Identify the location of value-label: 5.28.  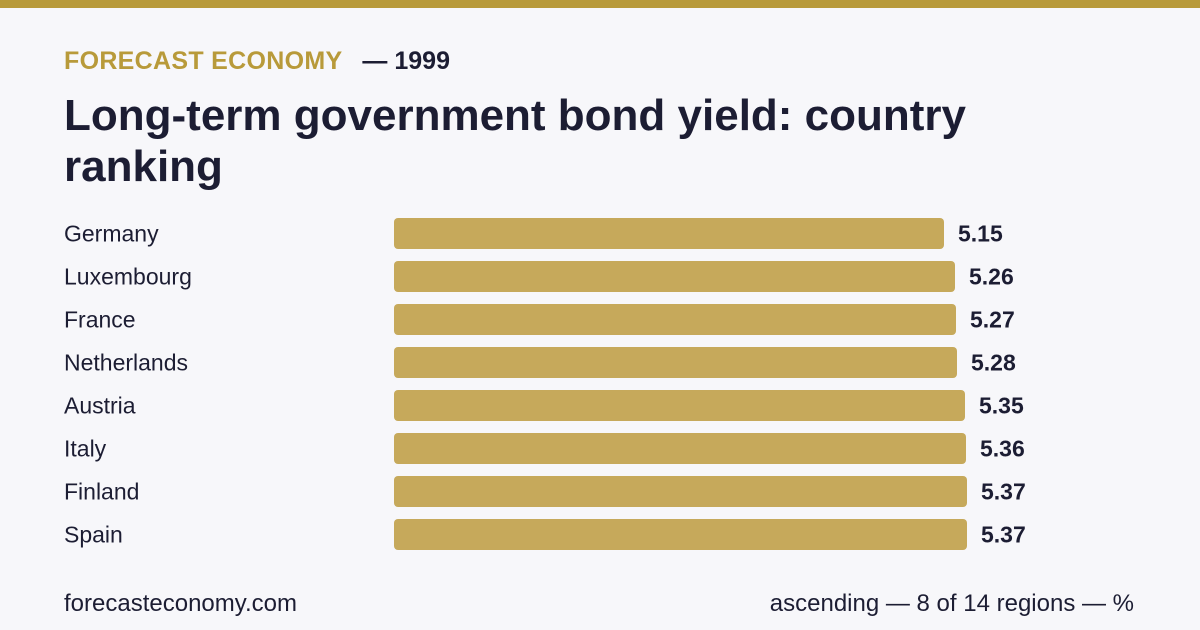
(993, 363).